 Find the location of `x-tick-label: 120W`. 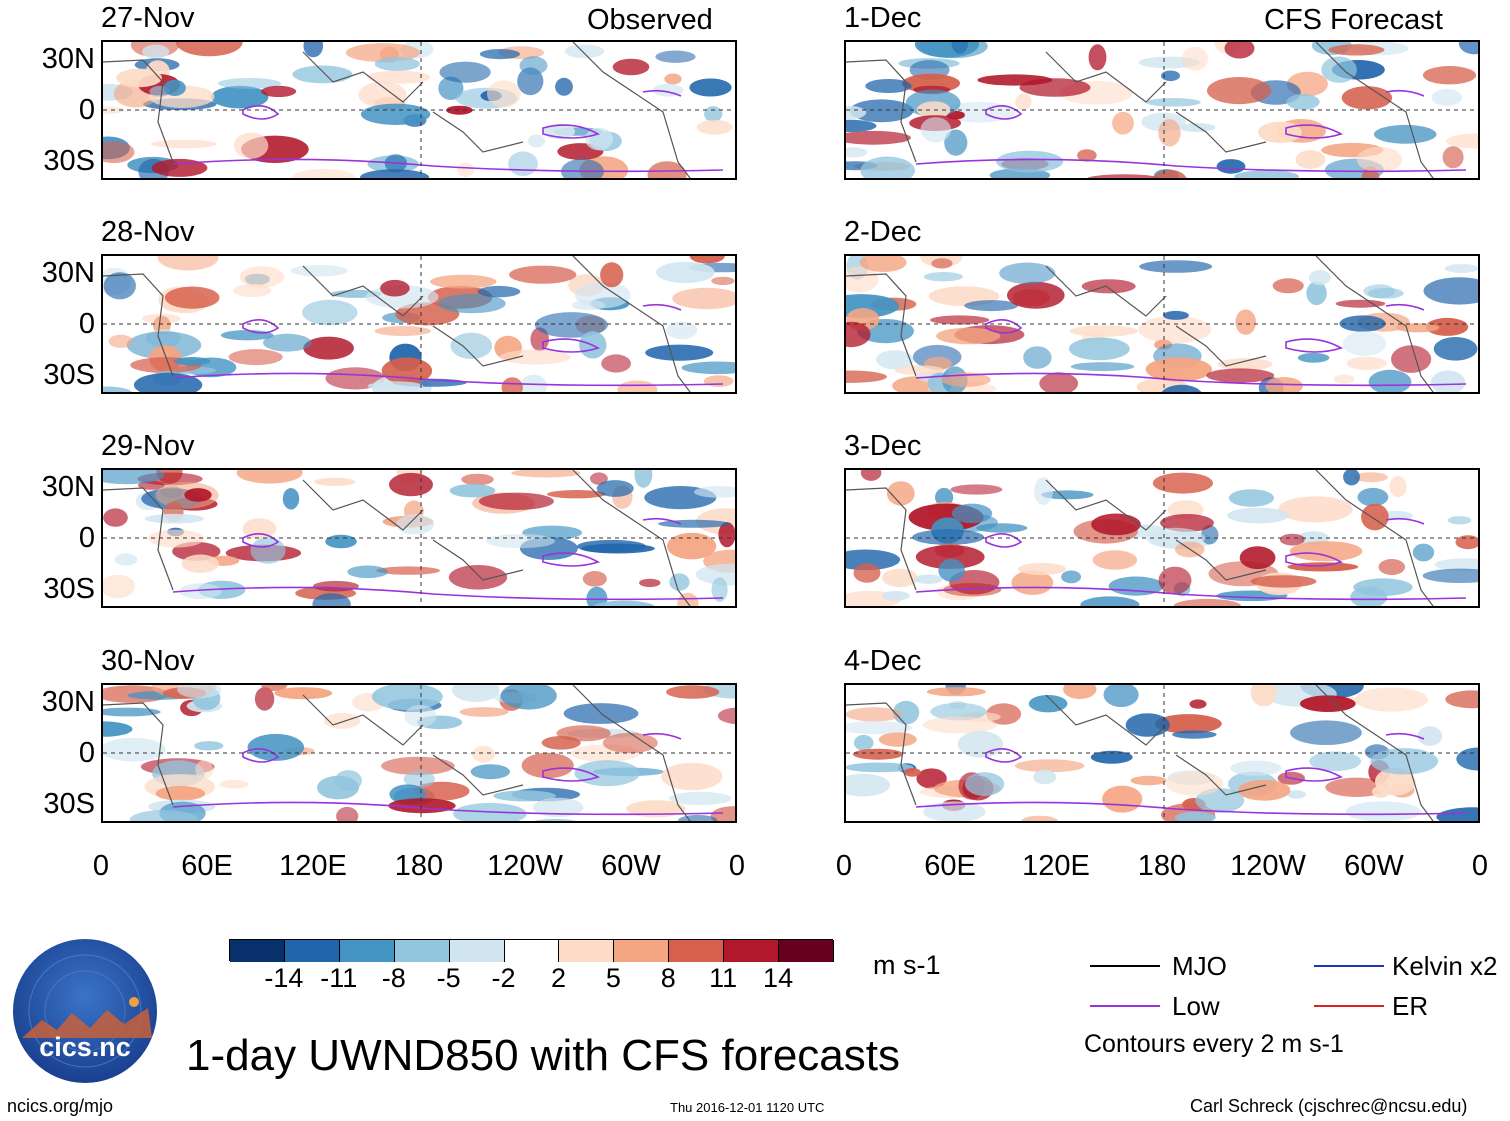

x-tick-label: 120W is located at coordinates (1268, 866).